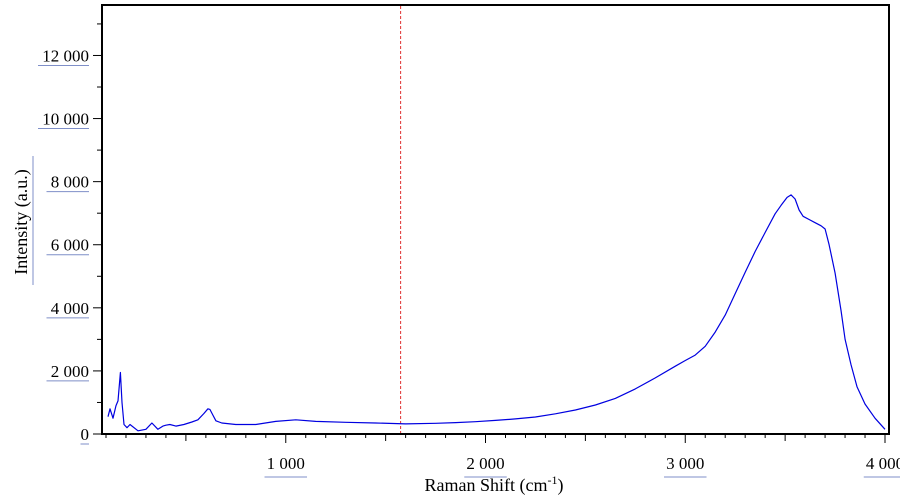  I want to click on x-tick-label: 4 000, so click(883, 463).